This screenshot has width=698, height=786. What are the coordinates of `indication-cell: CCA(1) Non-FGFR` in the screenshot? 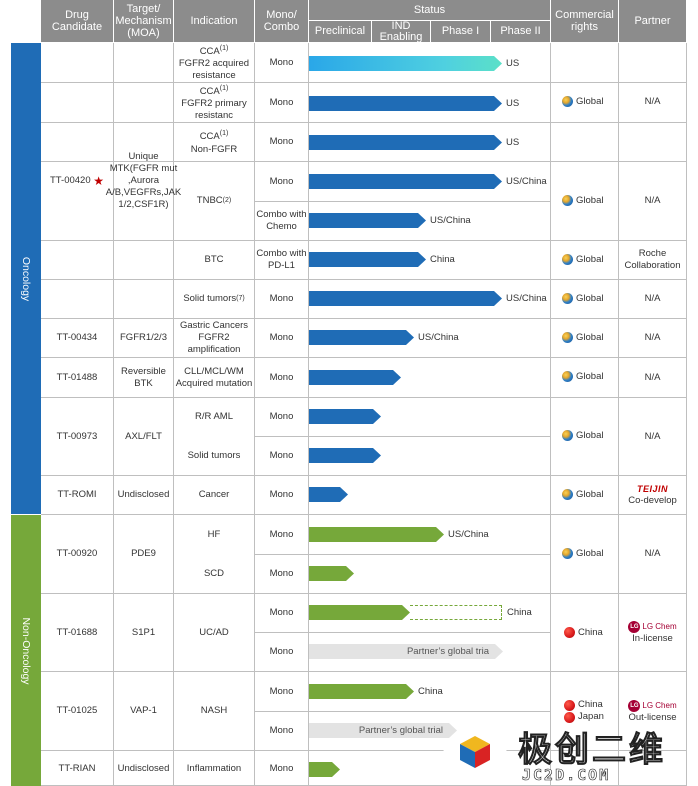 It's located at (214, 142).